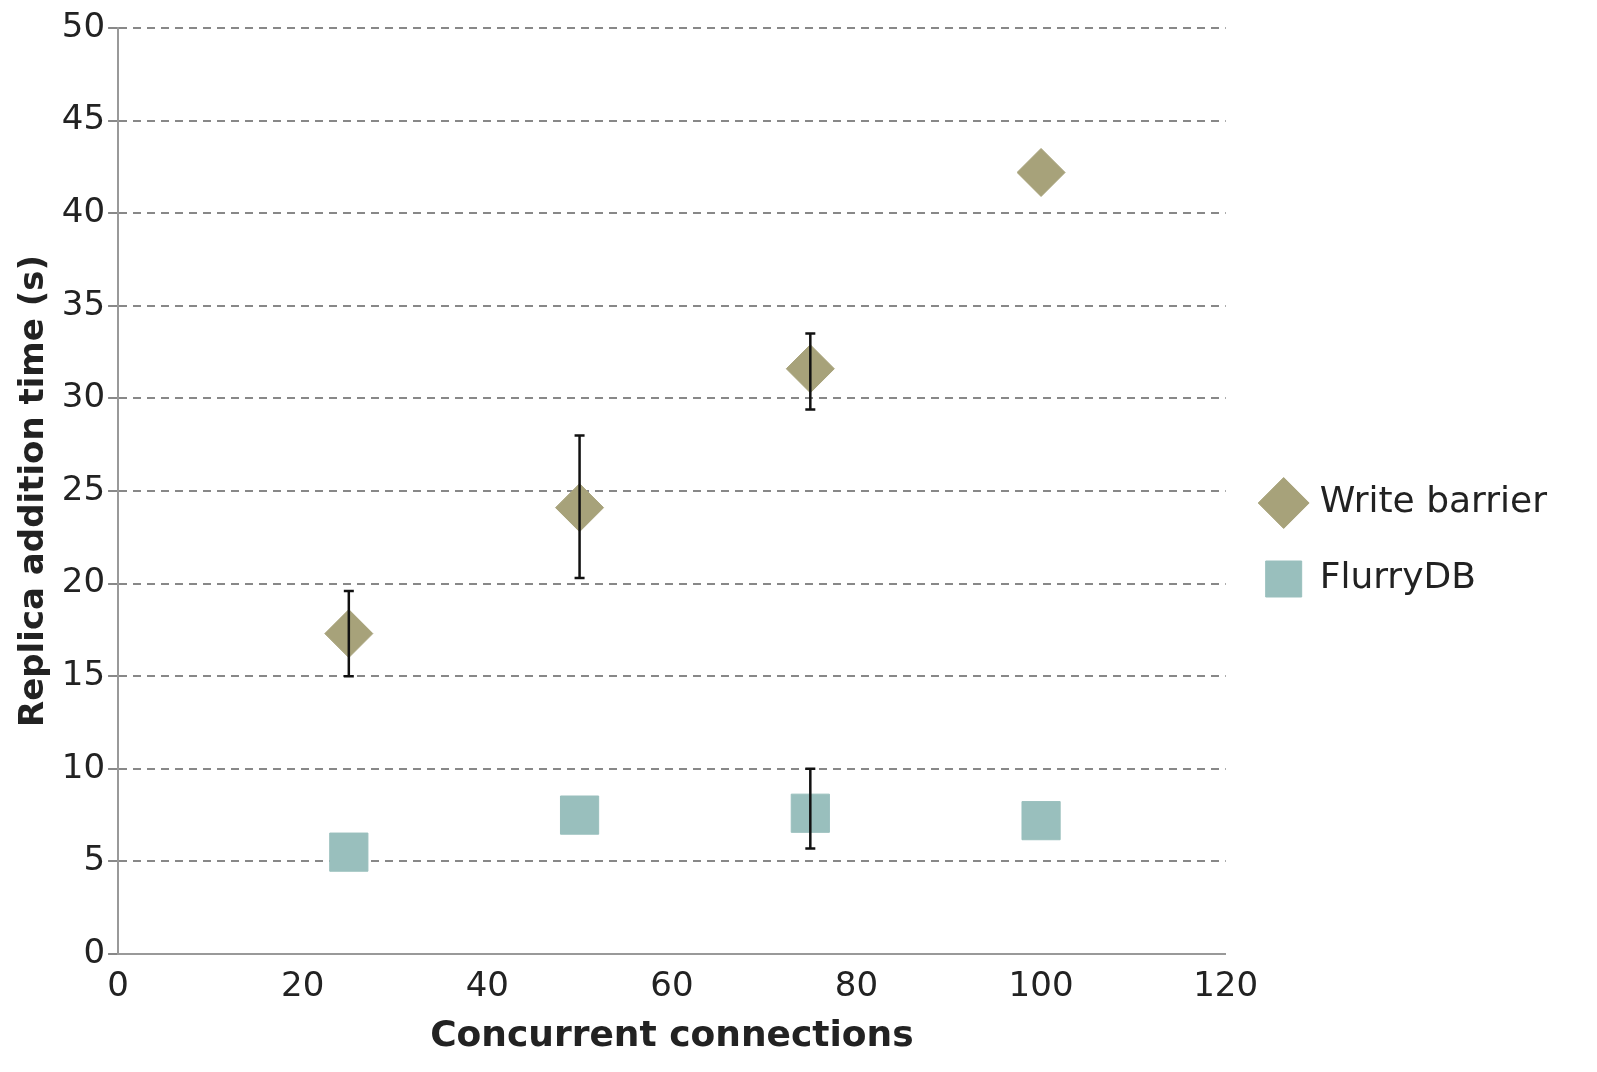  What do you see at coordinates (856, 984) in the screenshot?
I see `x-tick-label: 80` at bounding box center [856, 984].